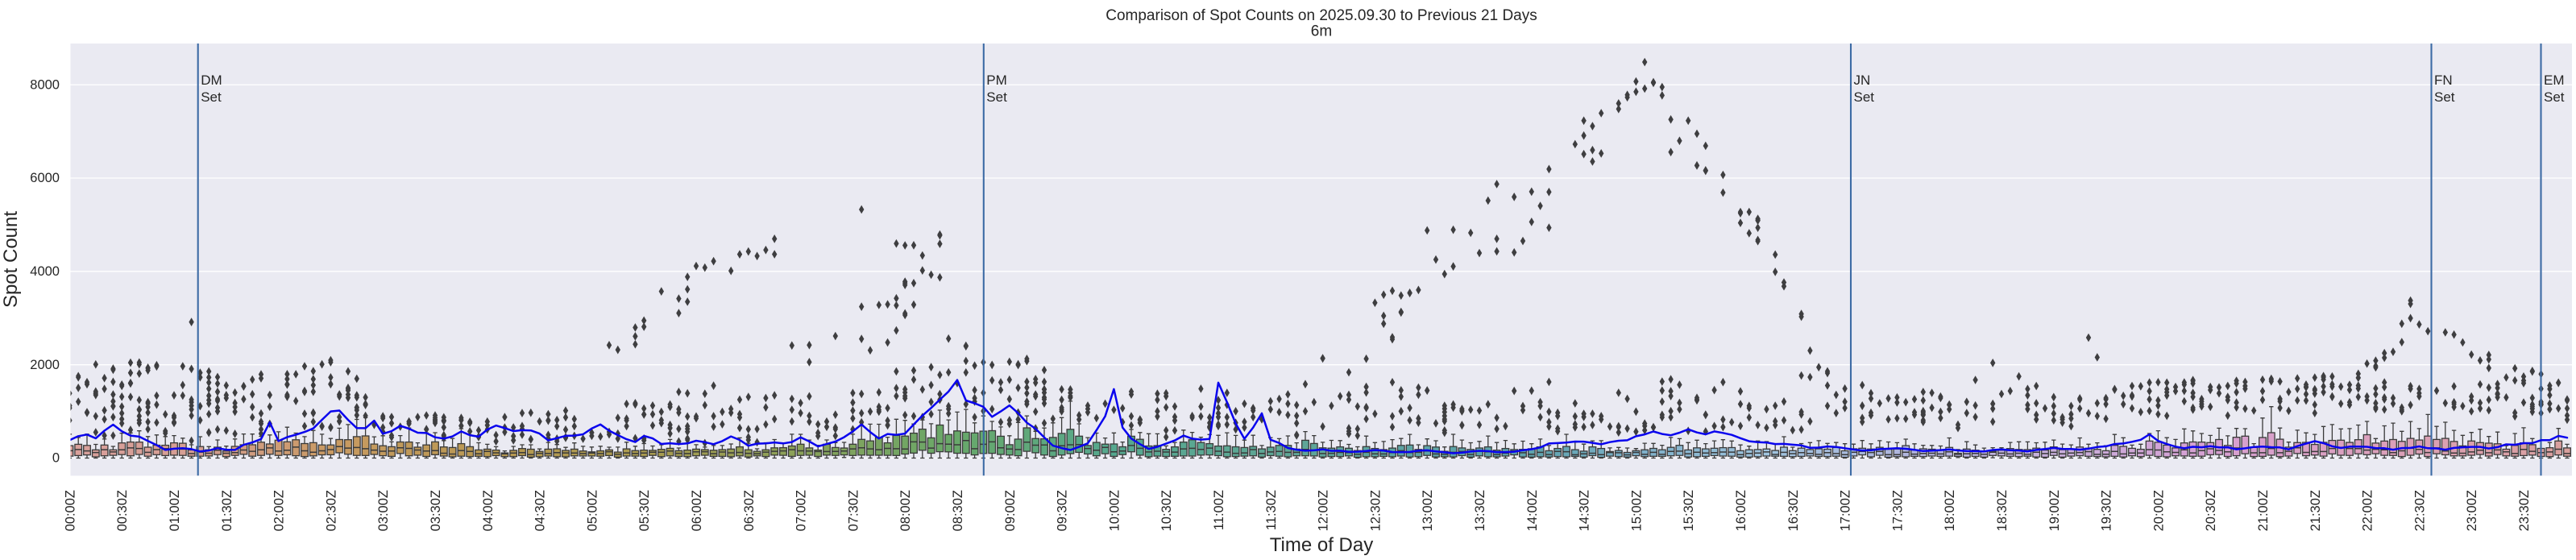  Describe the element at coordinates (212, 80) in the screenshot. I see `svg-text: DM` at that location.